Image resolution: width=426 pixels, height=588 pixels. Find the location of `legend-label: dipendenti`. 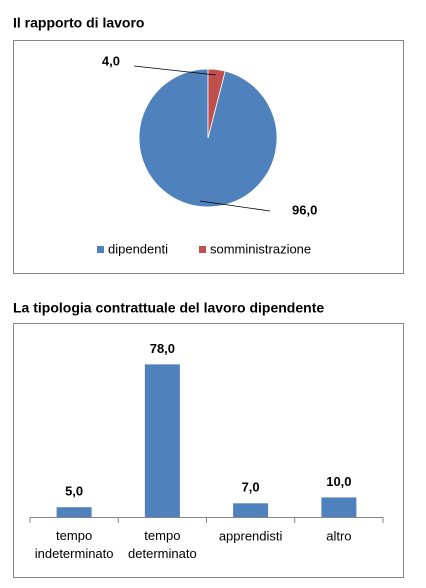

legend-label: dipendenti is located at coordinates (138, 248).